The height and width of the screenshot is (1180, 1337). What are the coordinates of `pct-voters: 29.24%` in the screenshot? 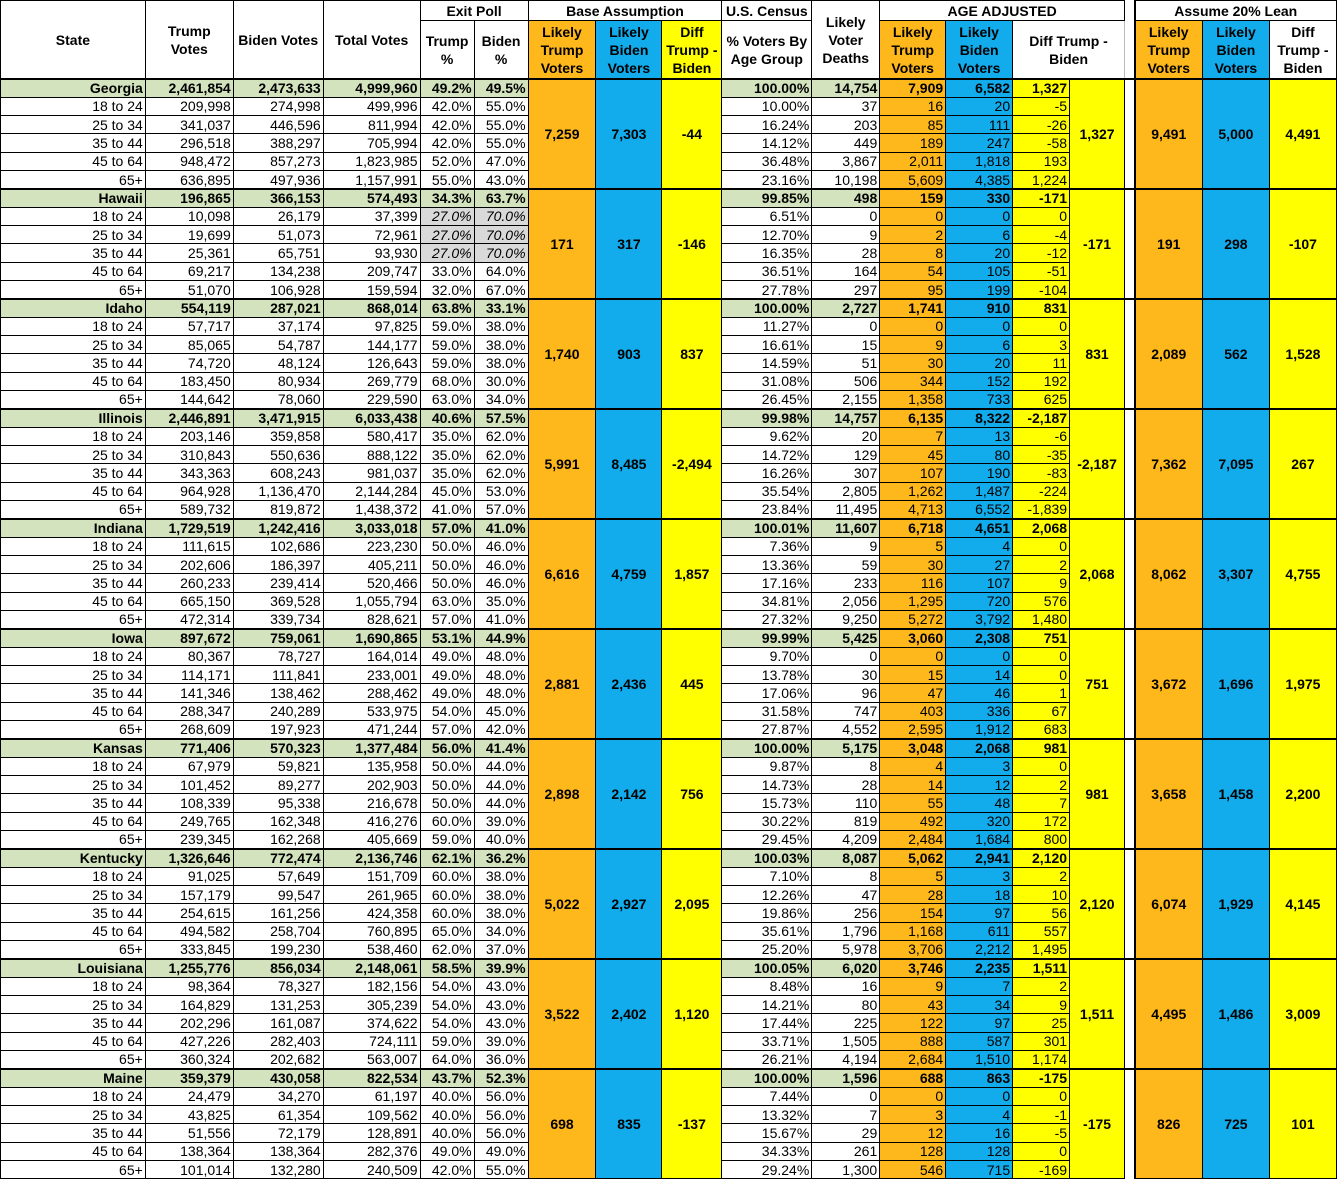 It's located at (767, 1169).